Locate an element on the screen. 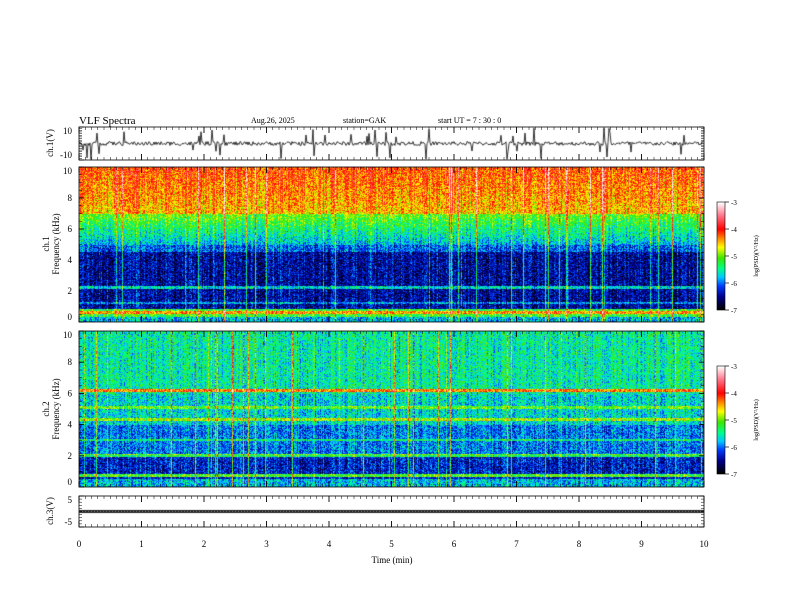 The image size is (792, 612). x-tick-label: 6 is located at coordinates (454, 544).